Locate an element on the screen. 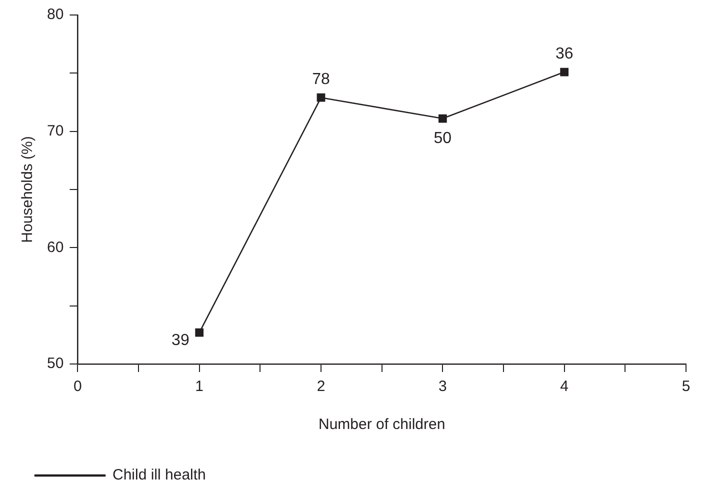  annotation: 78 is located at coordinates (321, 79).